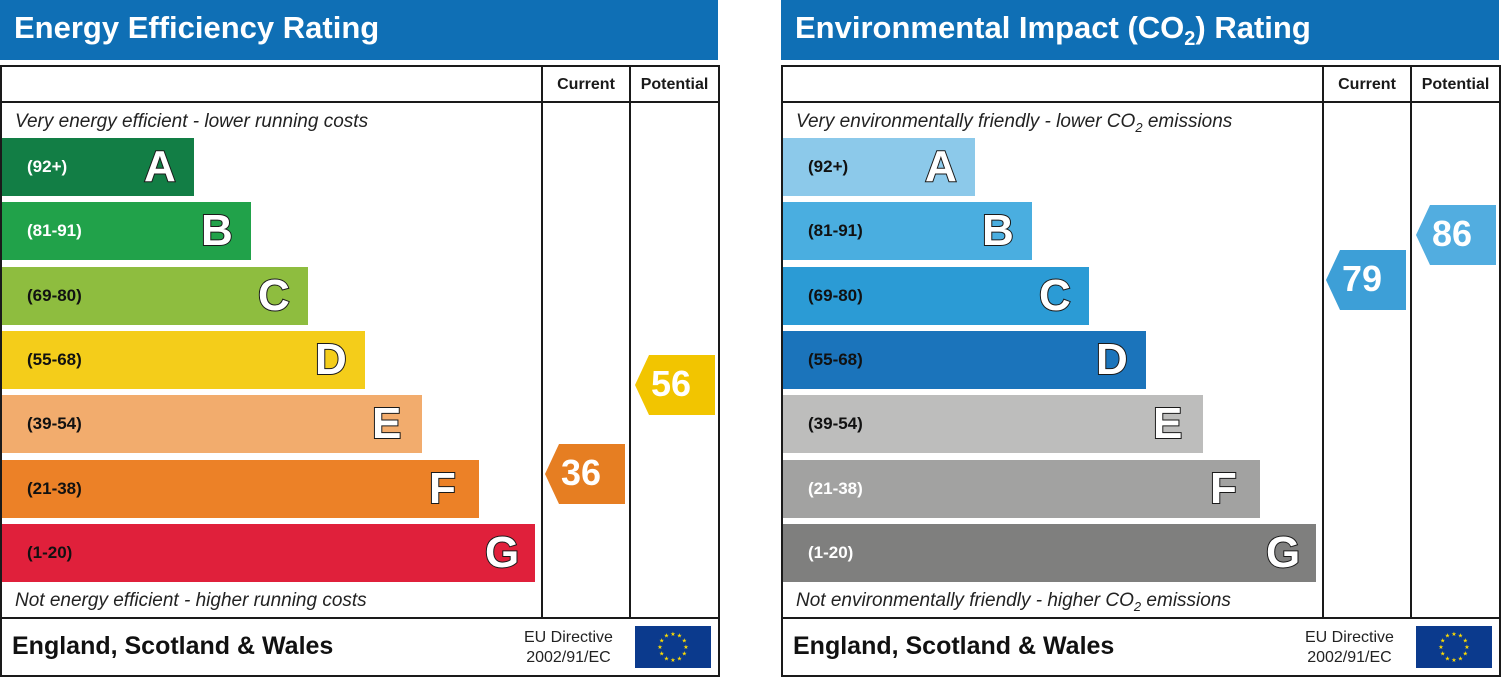 The height and width of the screenshot is (677, 1501). I want to click on energy-title: Energy Efficiency Rating, so click(197, 27).